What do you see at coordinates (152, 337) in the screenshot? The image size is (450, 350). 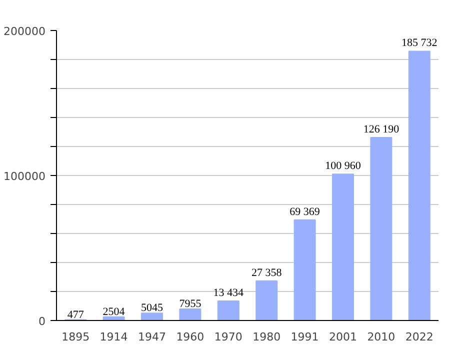 I see `x-tick-label: 1947` at bounding box center [152, 337].